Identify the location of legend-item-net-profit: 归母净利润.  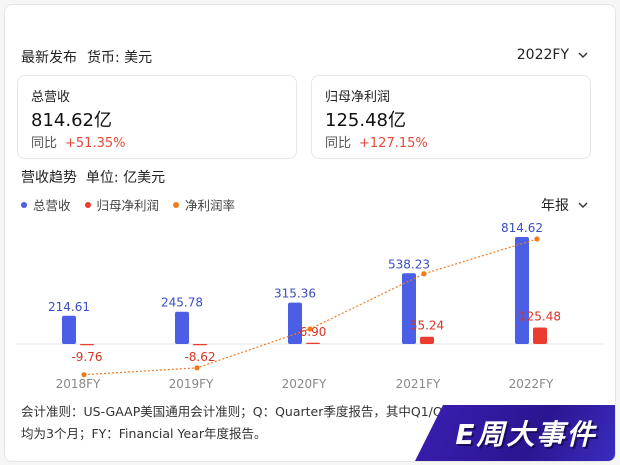
(122, 204).